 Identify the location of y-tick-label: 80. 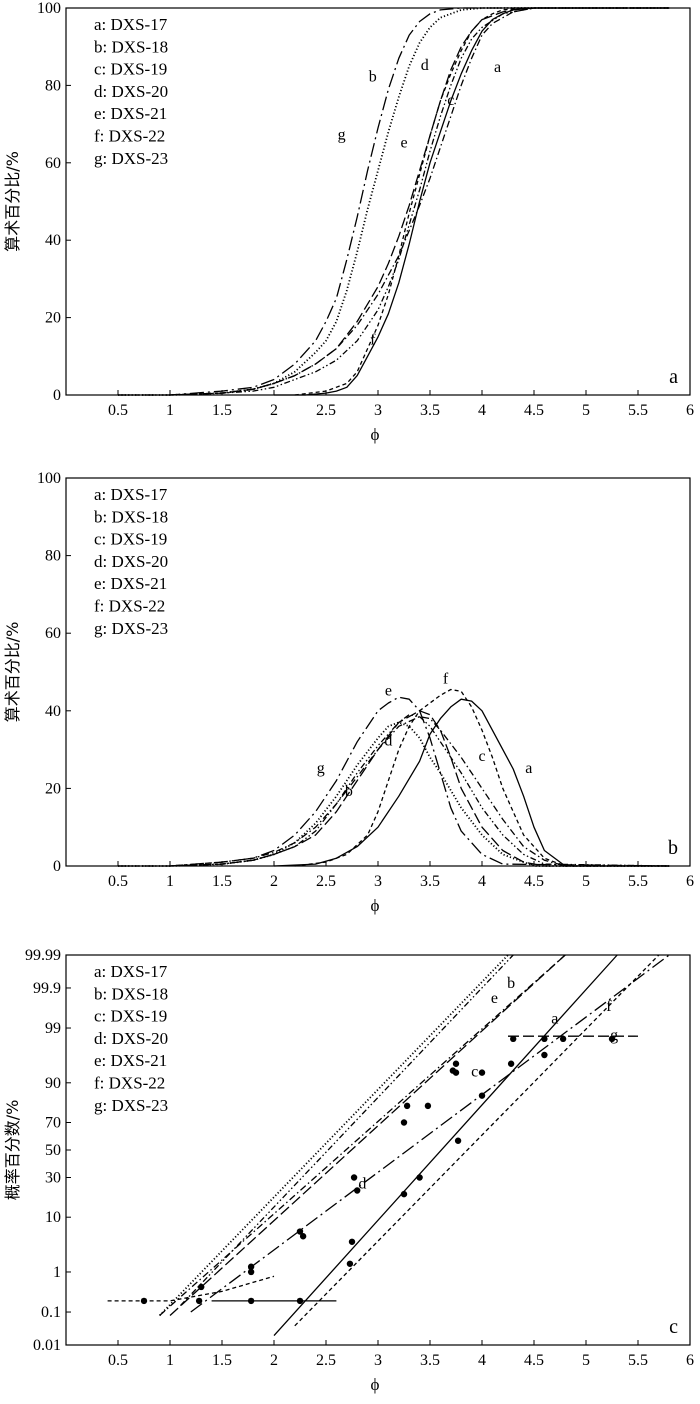
(53, 556).